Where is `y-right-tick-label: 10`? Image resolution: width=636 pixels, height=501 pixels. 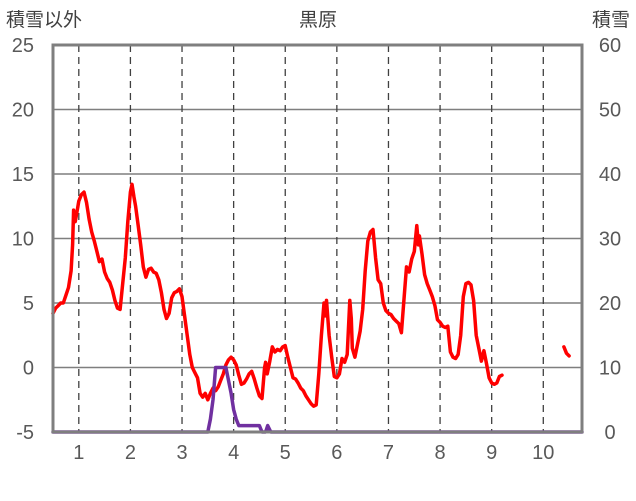 y-right-tick-label: 10 is located at coordinates (610, 369).